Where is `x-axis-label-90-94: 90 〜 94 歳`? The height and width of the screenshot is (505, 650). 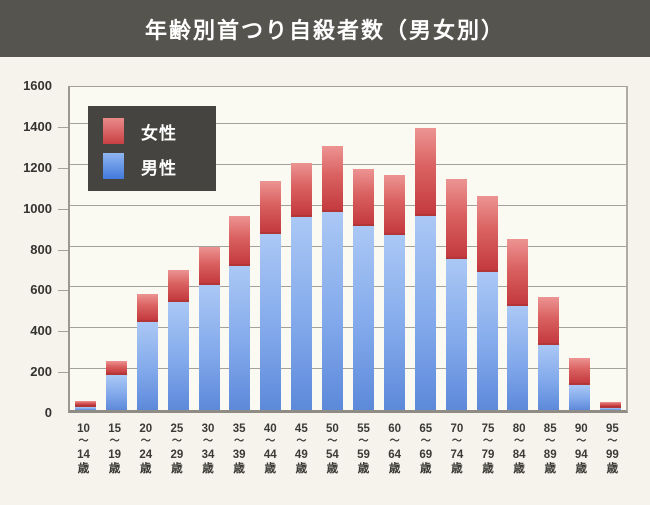
x-axis-label-90-94: 90 〜 94 歳 is located at coordinates (581, 449).